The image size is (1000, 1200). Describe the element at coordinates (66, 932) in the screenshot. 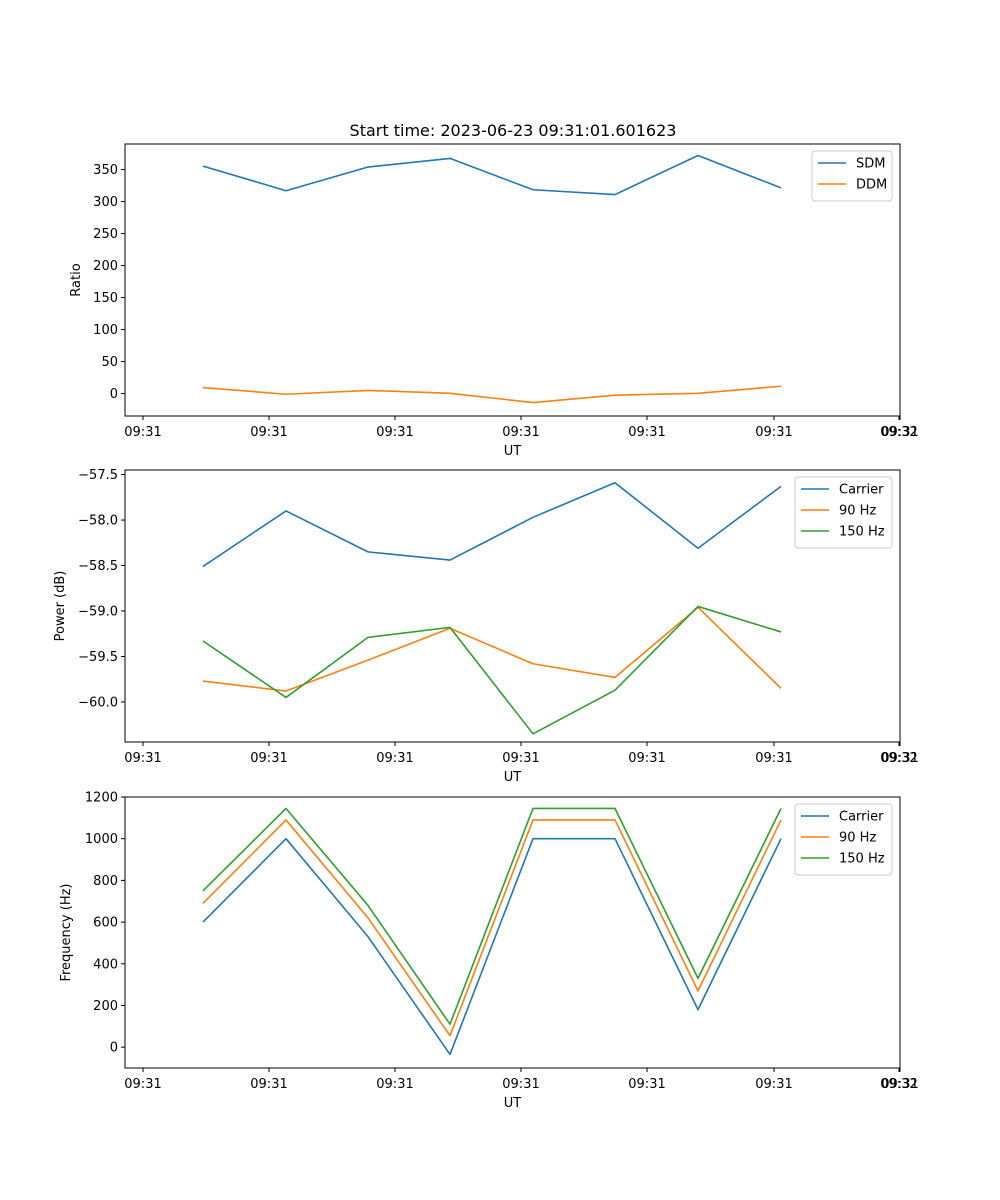

I see `y-axis-label: Frequency (Hz)` at that location.